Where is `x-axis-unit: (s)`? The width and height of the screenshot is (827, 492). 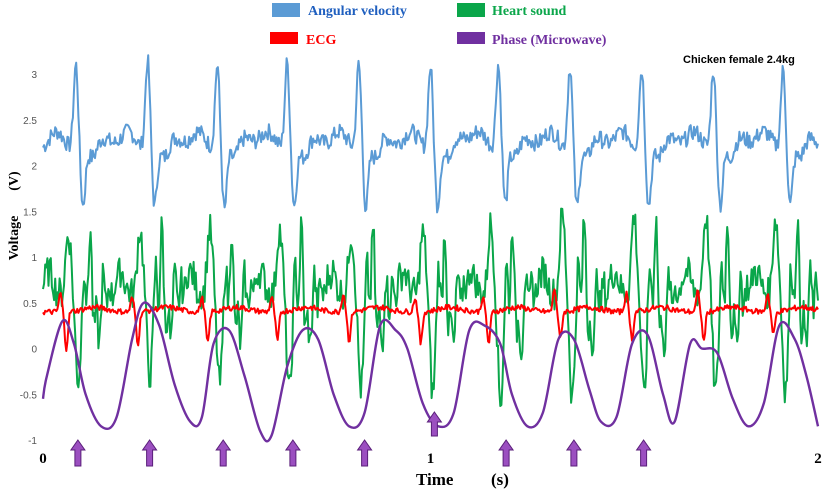
x-axis-unit: (s) is located at coordinates (500, 479).